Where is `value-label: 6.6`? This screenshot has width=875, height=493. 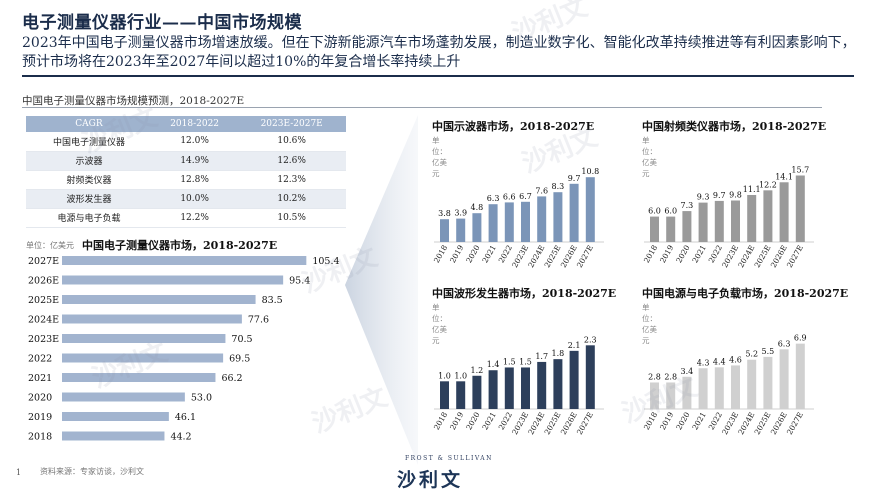
value-label: 6.6 is located at coordinates (509, 196).